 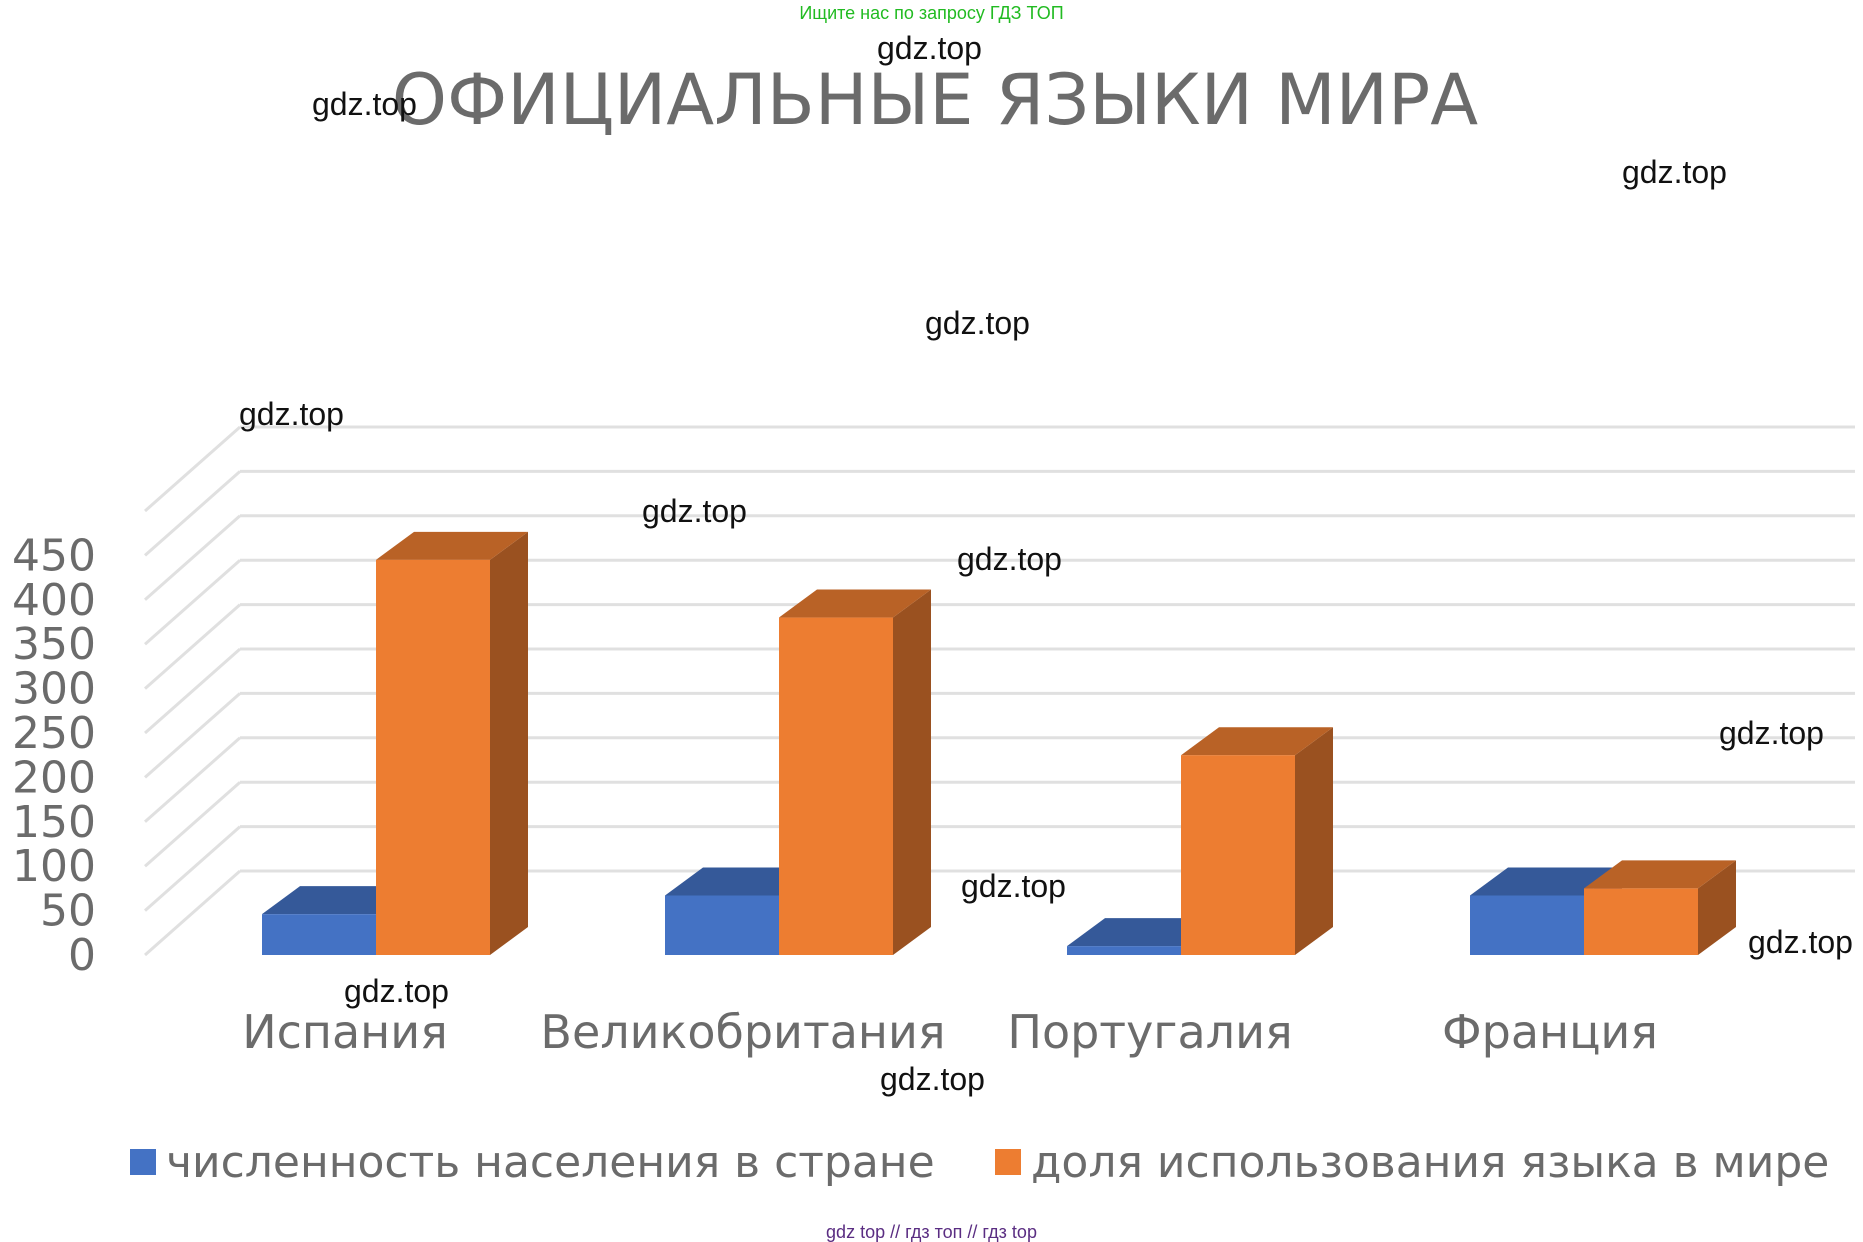 I want to click on x-category-label: Франция, so click(x=1550, y=1032).